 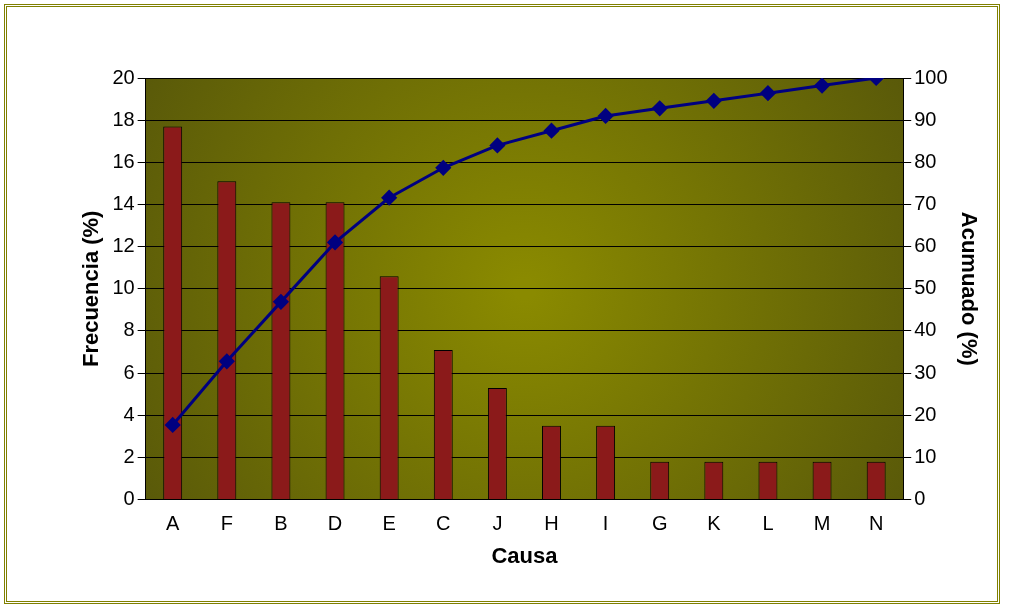 What do you see at coordinates (925, 245) in the screenshot?
I see `y2-tick-label: 60` at bounding box center [925, 245].